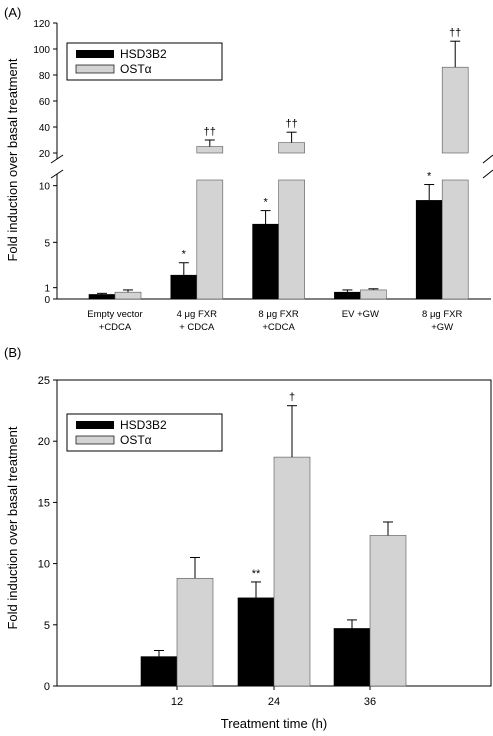  I want to click on panel-a-ytick-label: 20, so click(45, 154).